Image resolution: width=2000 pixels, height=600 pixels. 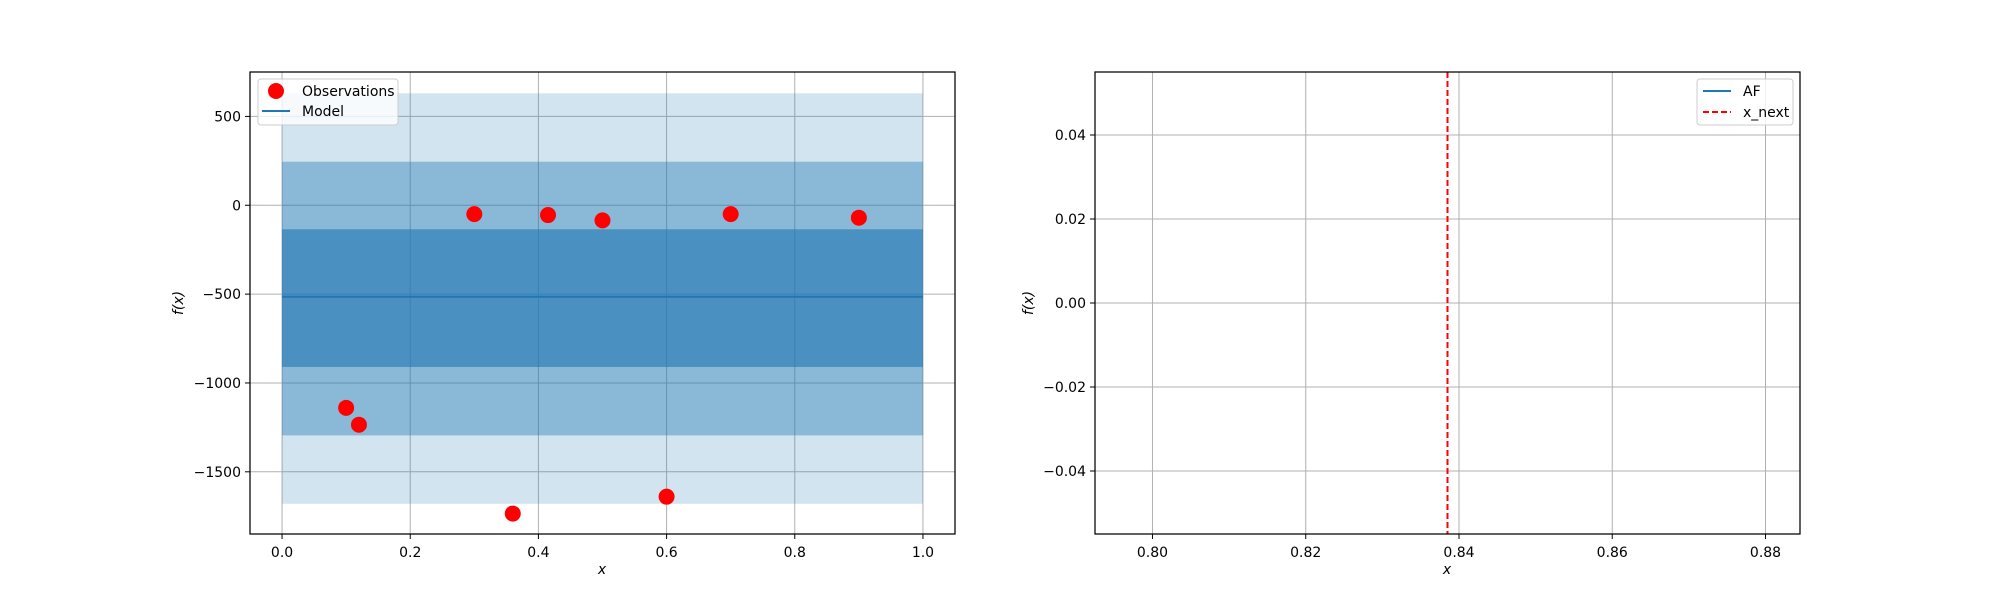 I want to click on legend-af-label: AF, so click(x=1752, y=92).